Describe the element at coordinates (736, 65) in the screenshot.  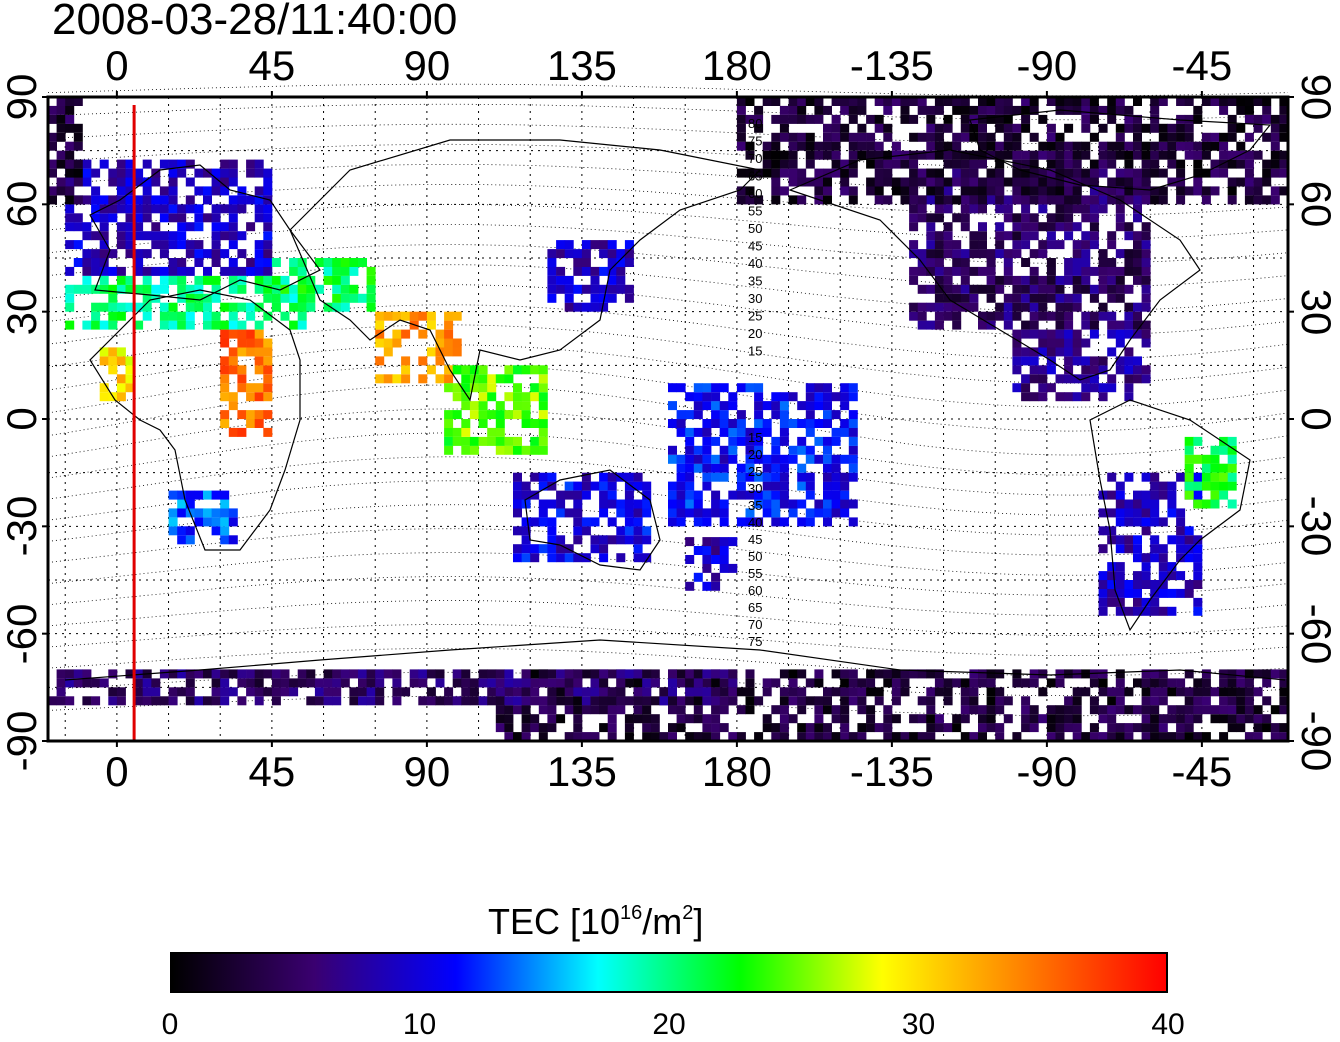
I see `top-tick-label: 180` at that location.